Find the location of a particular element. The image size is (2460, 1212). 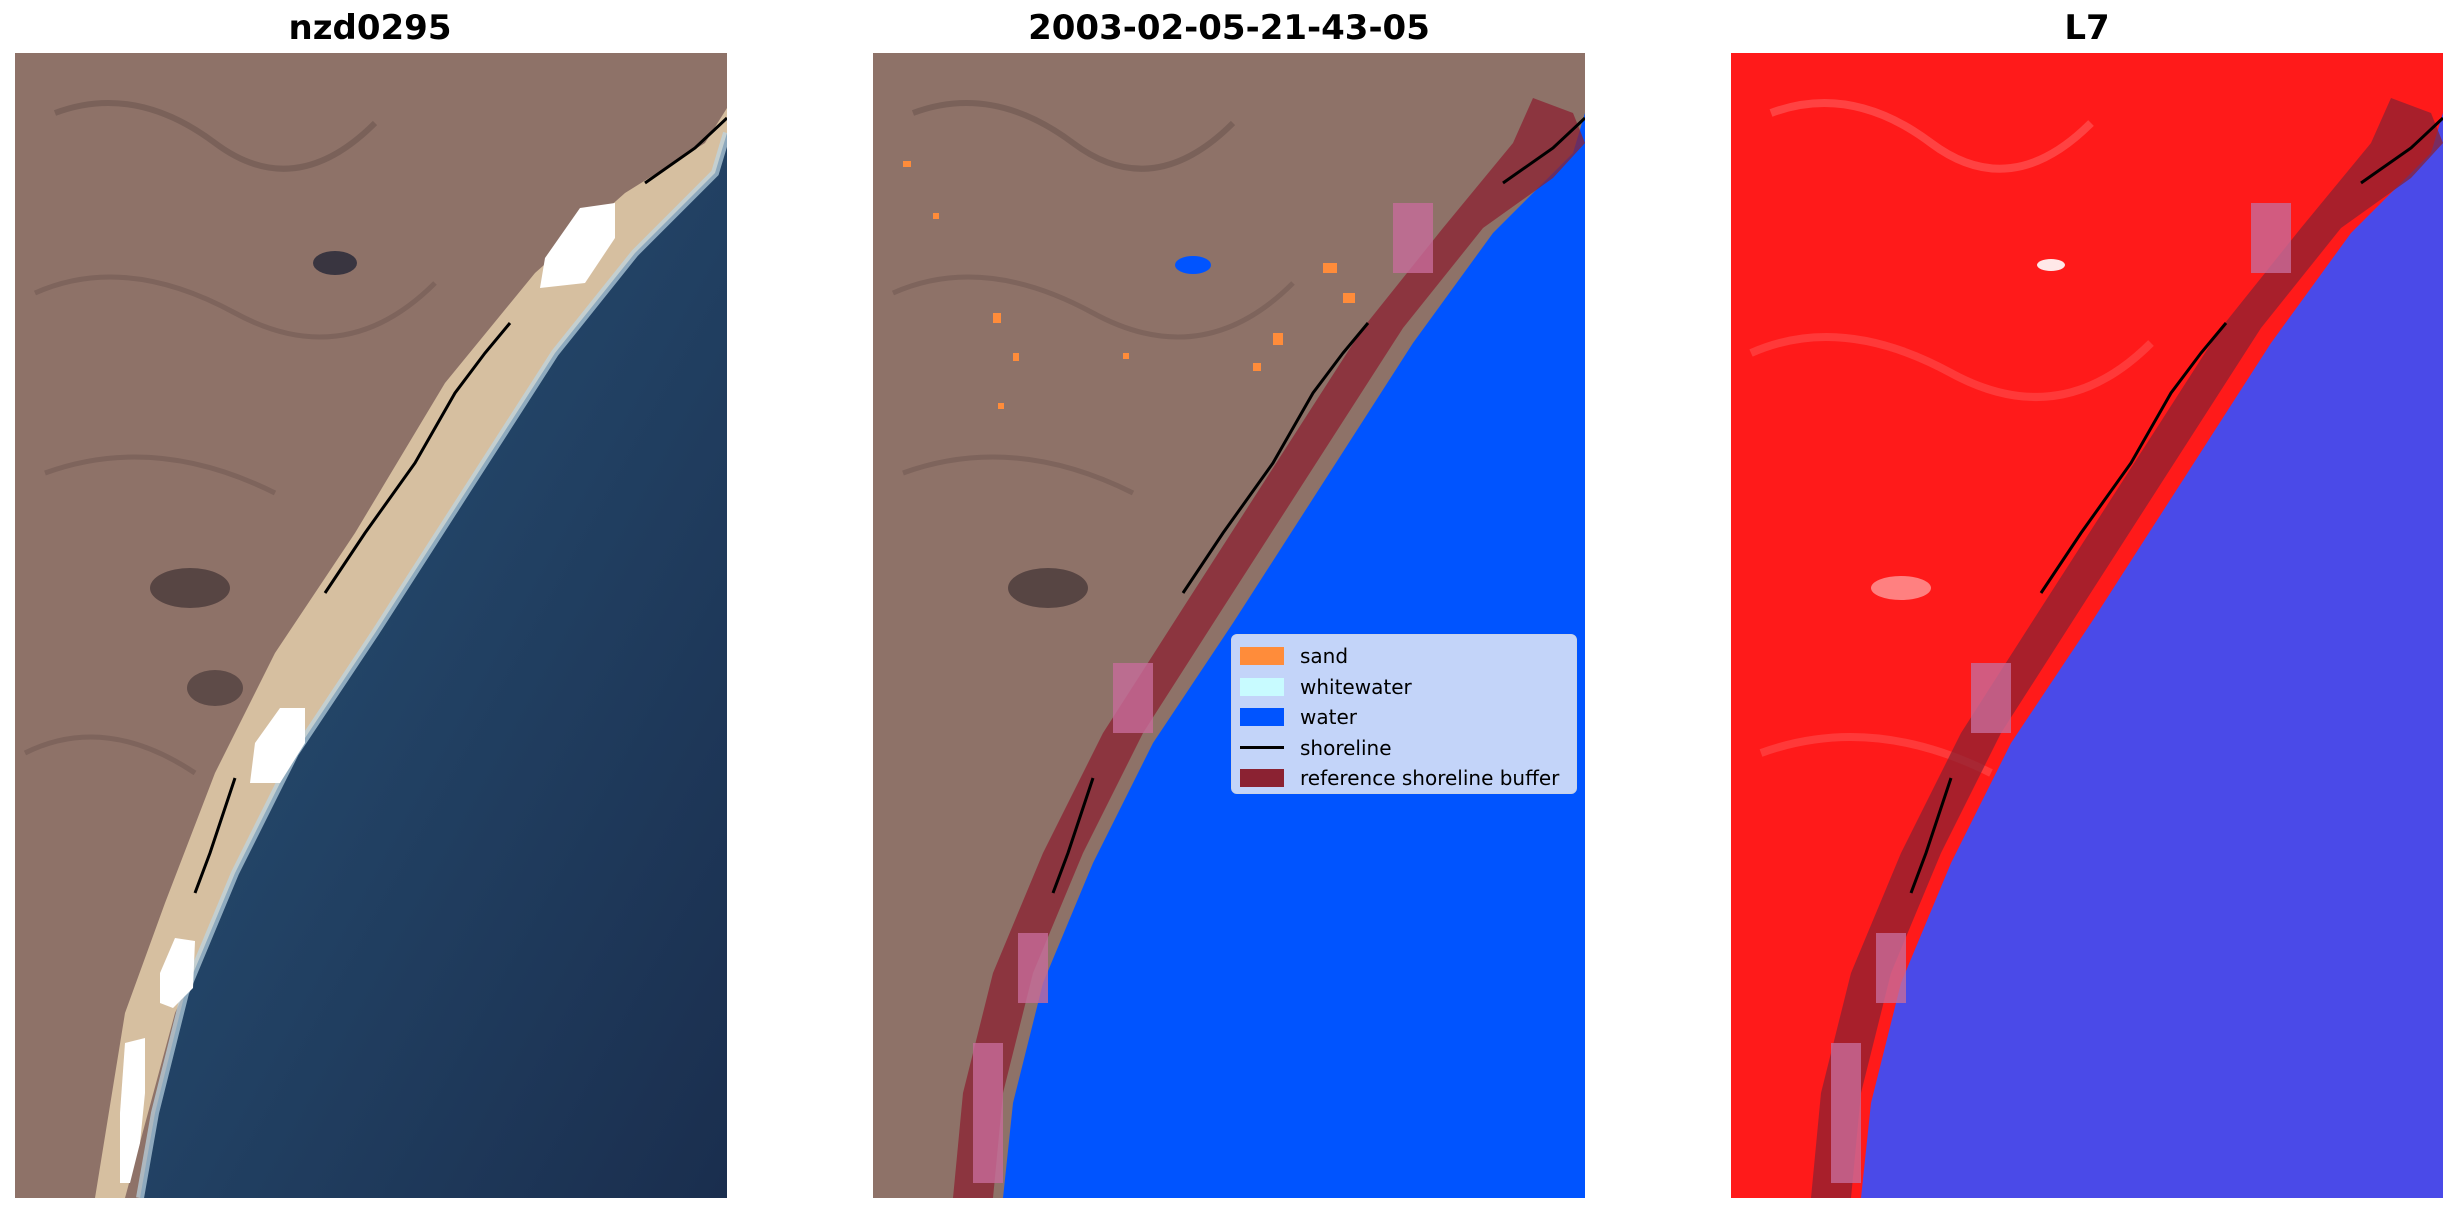

sand-class is located at coordinates (1129, 285).